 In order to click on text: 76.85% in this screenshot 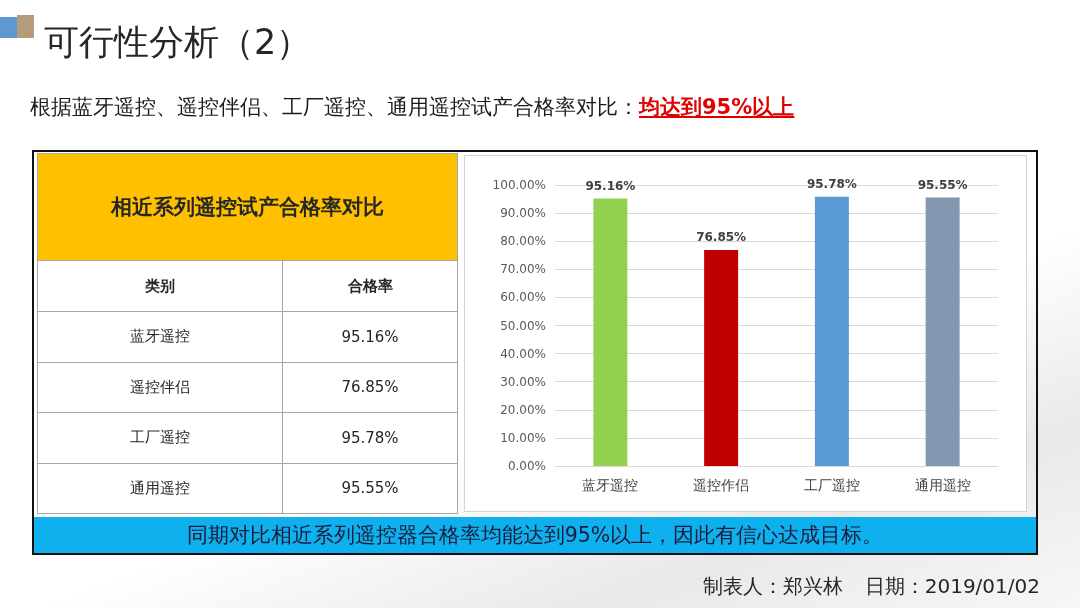, I will do `click(370, 387)`.